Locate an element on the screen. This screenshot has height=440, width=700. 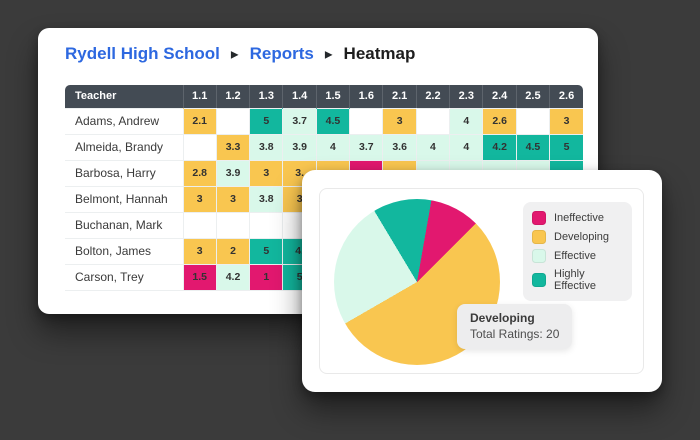
heatmap-column-header: 2.4 is located at coordinates (499, 96).